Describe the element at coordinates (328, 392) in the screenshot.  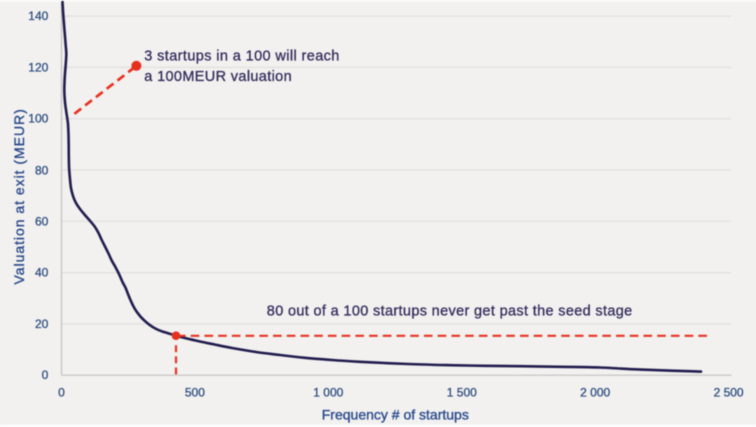
I see `svg-text: 1 000` at that location.